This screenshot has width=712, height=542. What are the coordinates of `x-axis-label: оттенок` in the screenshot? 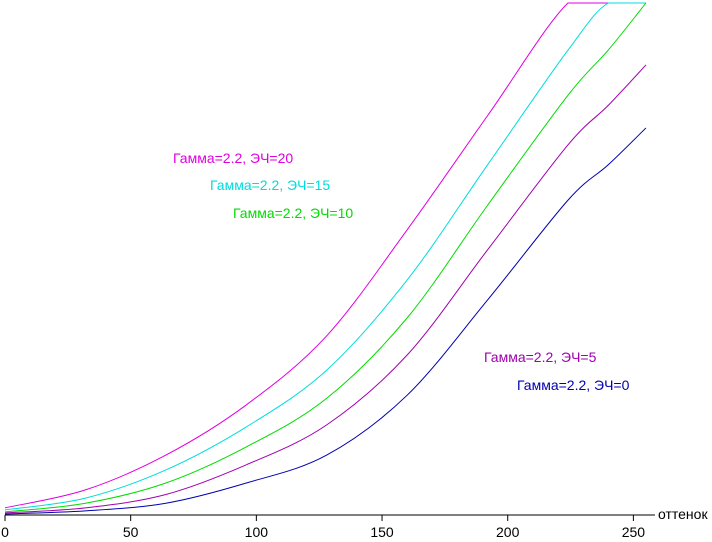 It's located at (683, 514).